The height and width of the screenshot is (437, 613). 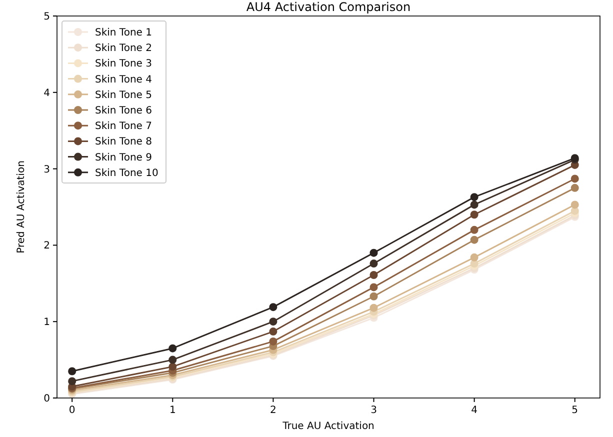 What do you see at coordinates (47, 170) in the screenshot?
I see `y-tick-label: 3` at bounding box center [47, 170].